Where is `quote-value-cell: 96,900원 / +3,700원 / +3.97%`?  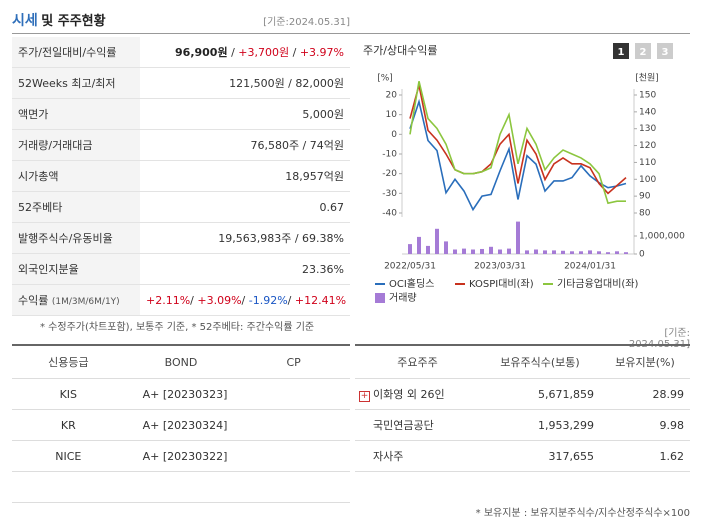 quote-value-cell: 96,900원 / +3,700원 / +3.97% is located at coordinates (245, 52).